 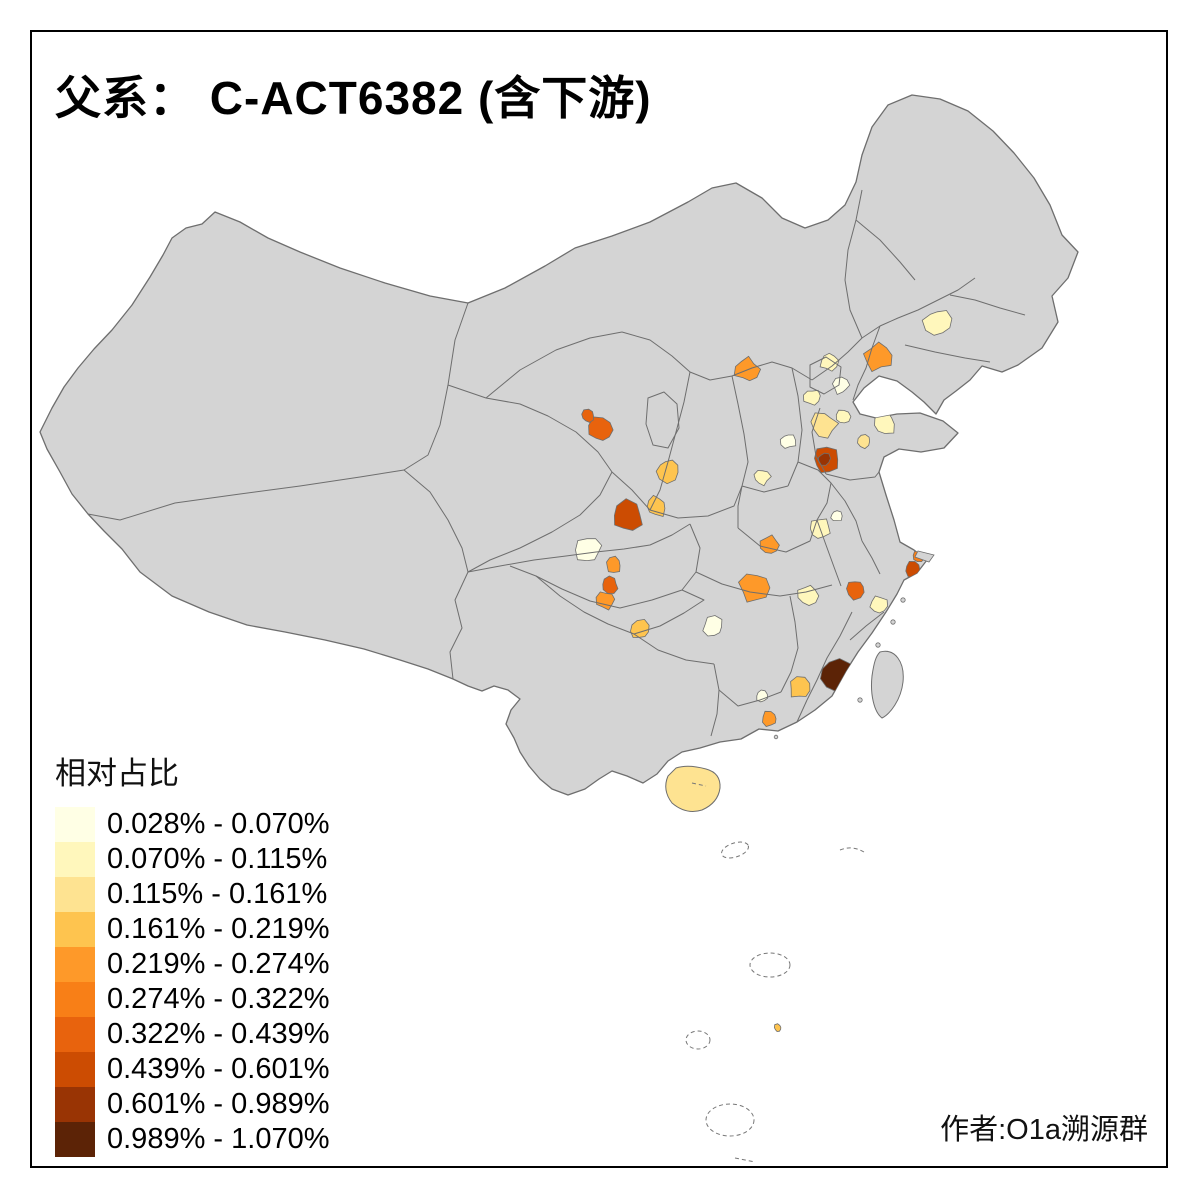 I want to click on legend-label: 0.601% - 0.989%, so click(x=218, y=1104).